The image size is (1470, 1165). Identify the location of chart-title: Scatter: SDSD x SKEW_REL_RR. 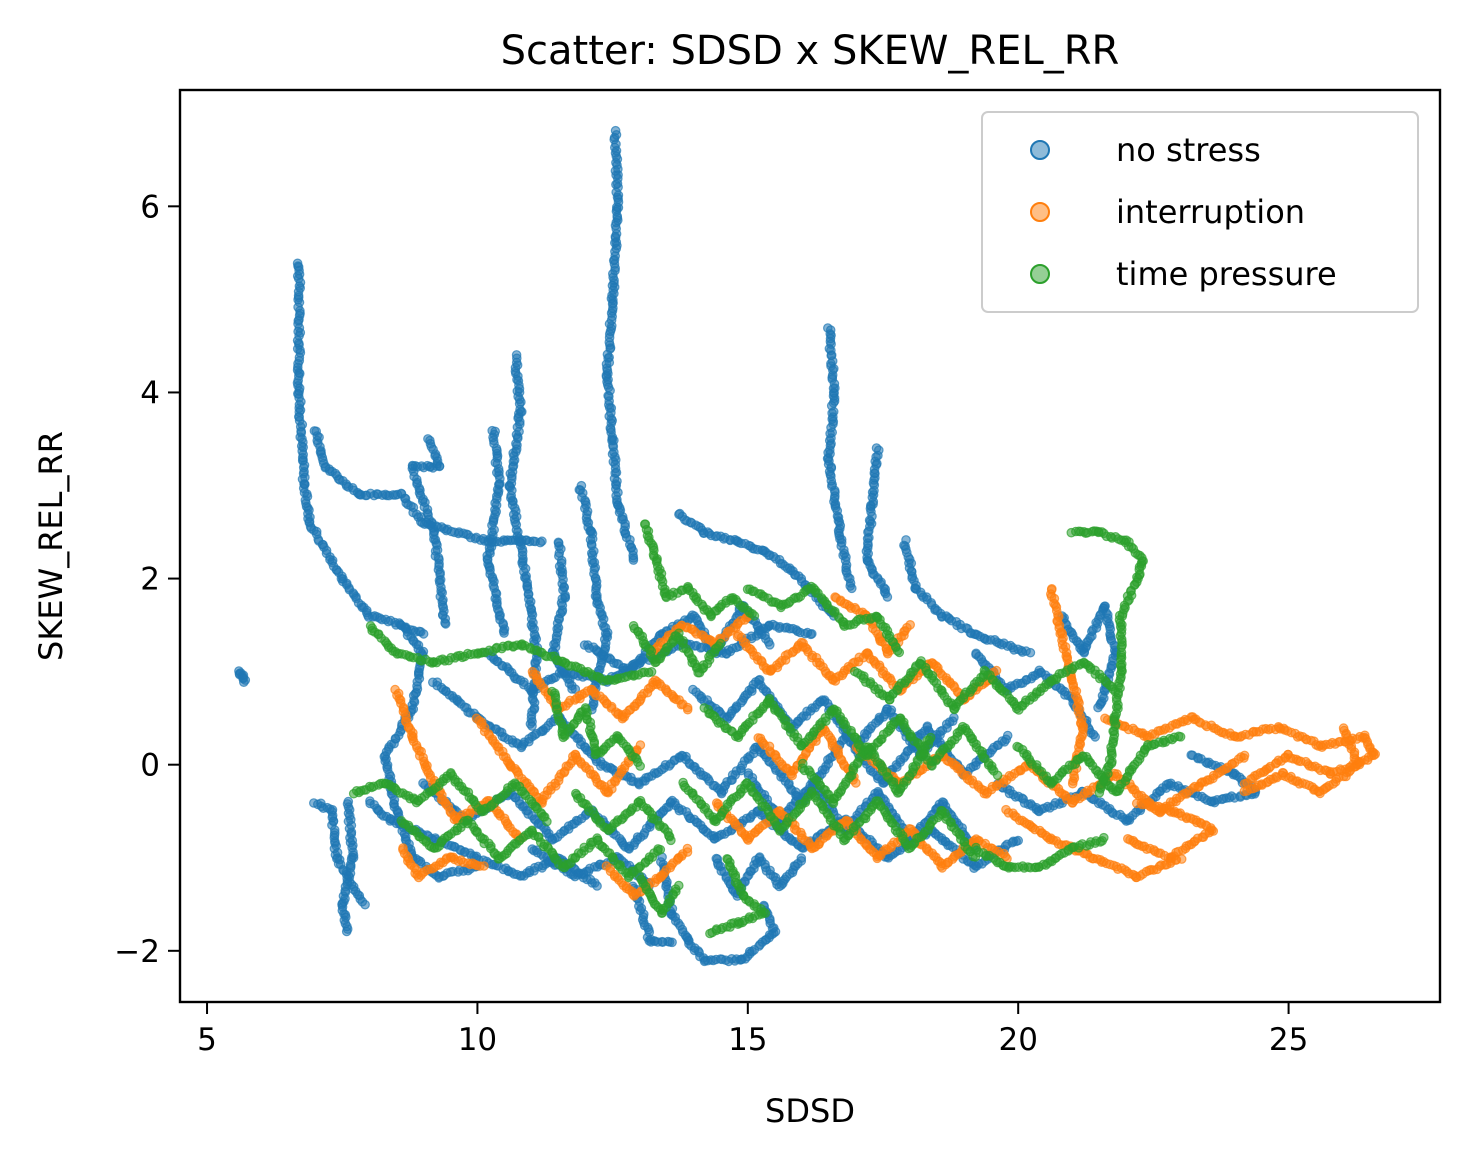
(810, 51).